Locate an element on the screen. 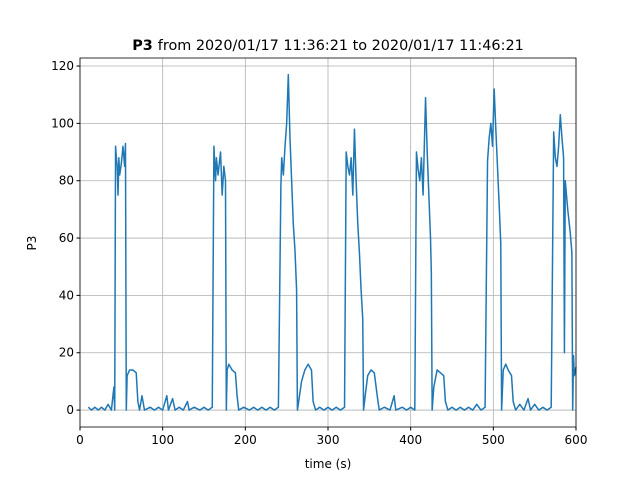 The height and width of the screenshot is (480, 640). y-tick-label: 80 is located at coordinates (66, 181).